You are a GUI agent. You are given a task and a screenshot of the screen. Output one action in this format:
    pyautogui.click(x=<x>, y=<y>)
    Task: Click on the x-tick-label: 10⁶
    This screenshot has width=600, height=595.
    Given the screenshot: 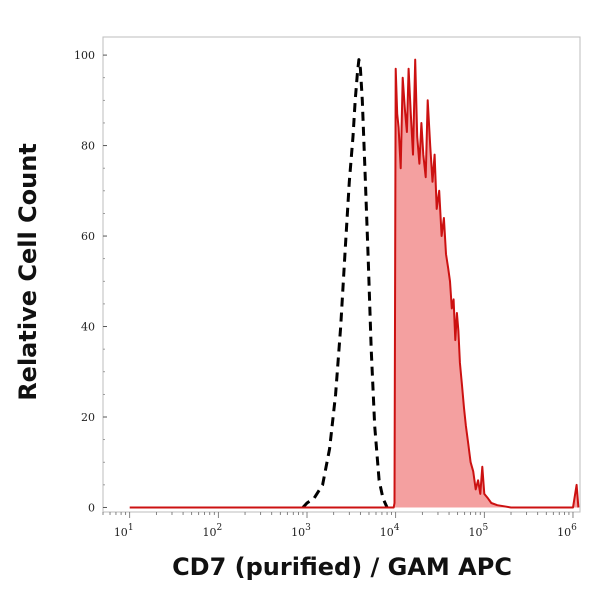 What is the action you would take?
    pyautogui.click(x=567, y=531)
    